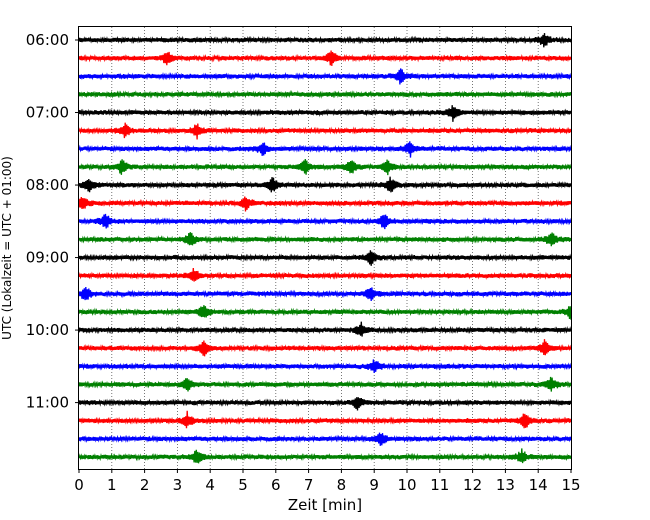  Describe the element at coordinates (47, 185) in the screenshot. I see `y-tick-label: 08:00` at that location.